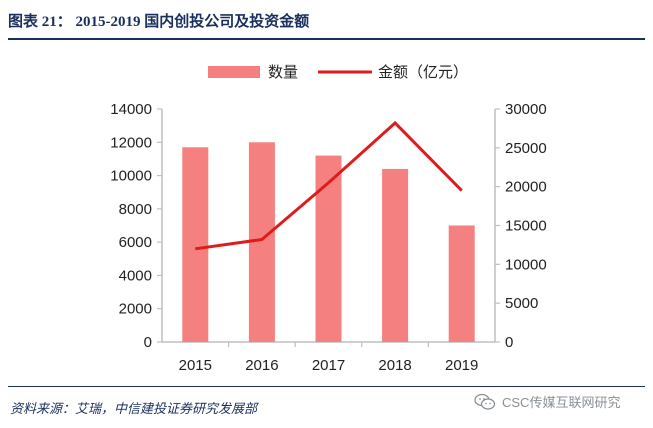 The height and width of the screenshot is (428, 653). Describe the element at coordinates (423, 72) in the screenshot. I see `legend-label-line: 金额（亿元）` at that location.